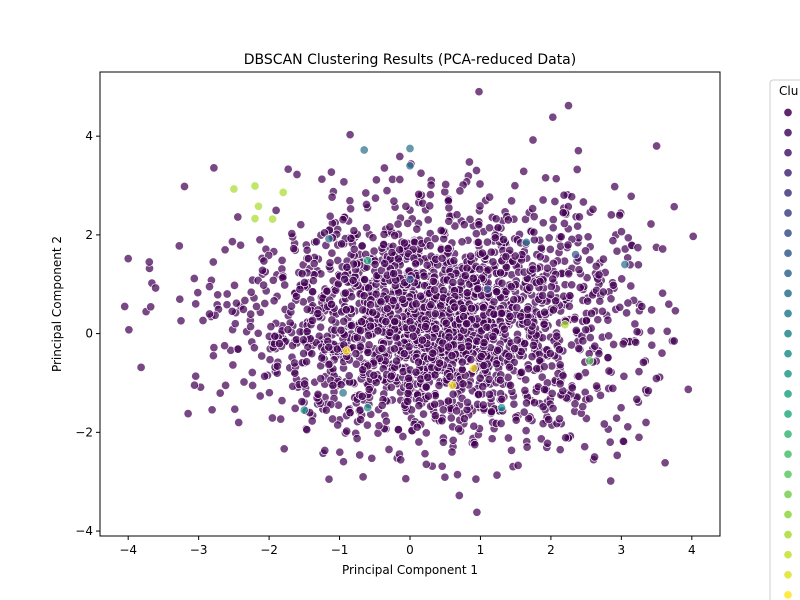 The image size is (800, 600). I want to click on x-tick-label: −1, so click(340, 550).